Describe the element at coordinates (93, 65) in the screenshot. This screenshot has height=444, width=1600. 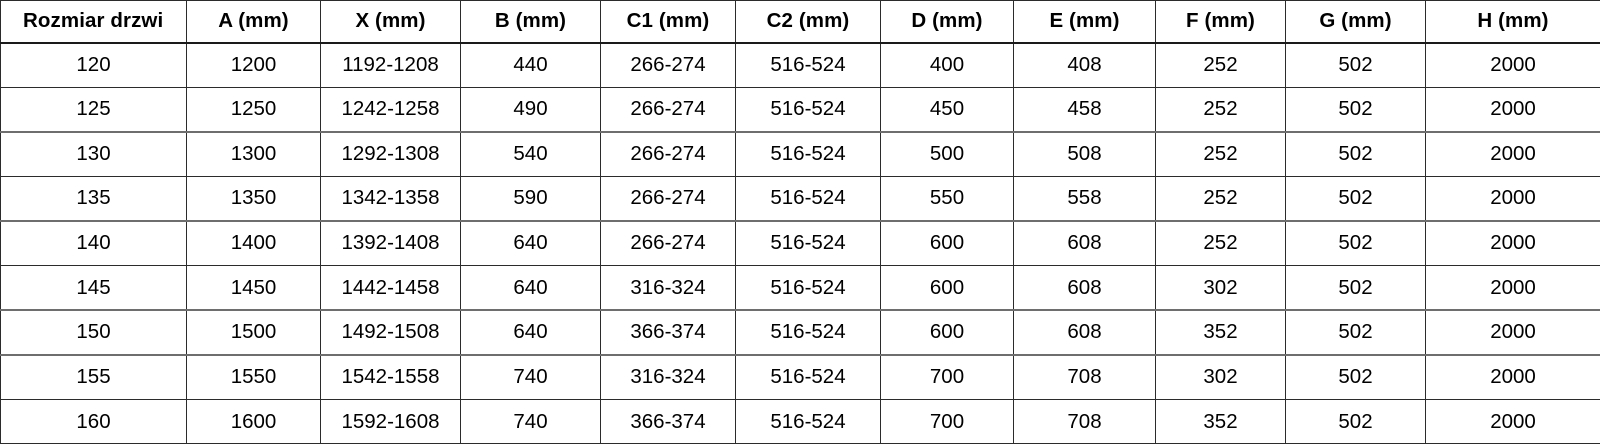
I see `cell-size: 120` at that location.